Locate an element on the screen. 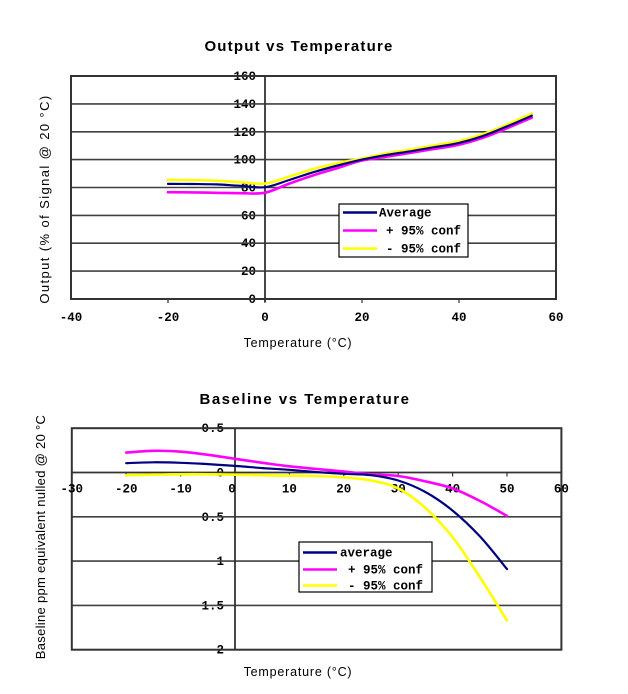  svg-text: 10 is located at coordinates (289, 490).